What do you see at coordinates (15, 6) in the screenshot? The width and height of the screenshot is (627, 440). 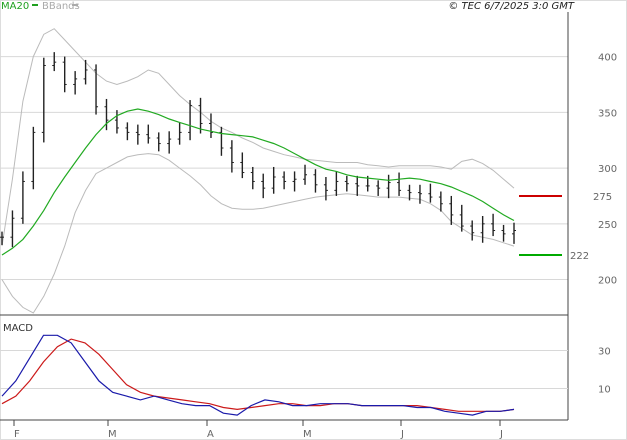 I see `legend-ma20: MA20` at bounding box center [15, 6].